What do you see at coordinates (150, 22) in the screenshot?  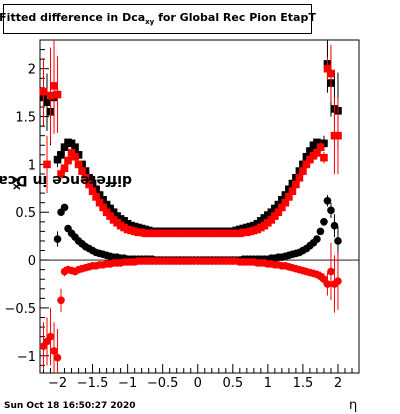 I see `chart-title-subscript: xy` at bounding box center [150, 22].